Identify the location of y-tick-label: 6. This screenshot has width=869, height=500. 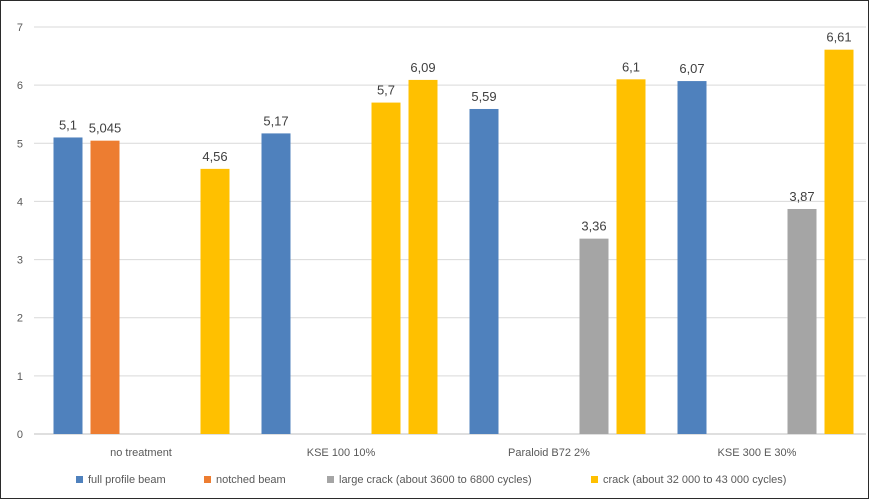
(20, 86).